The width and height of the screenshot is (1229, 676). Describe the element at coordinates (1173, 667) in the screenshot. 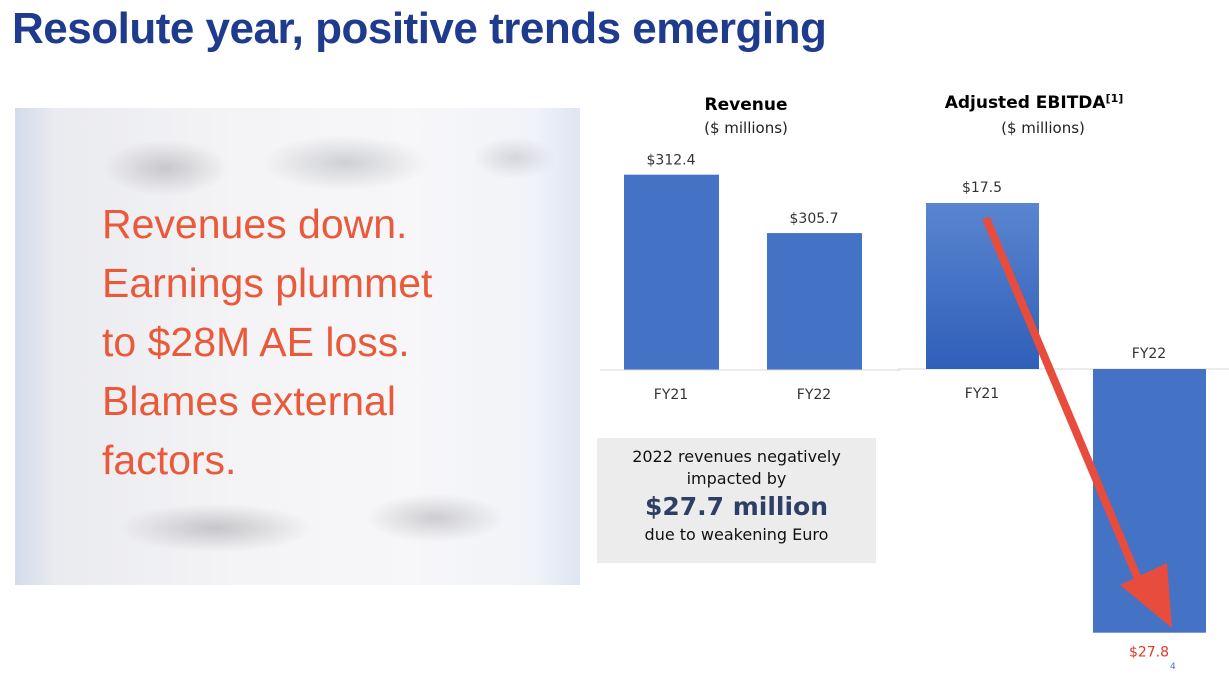

I see `page-number: 4` at that location.